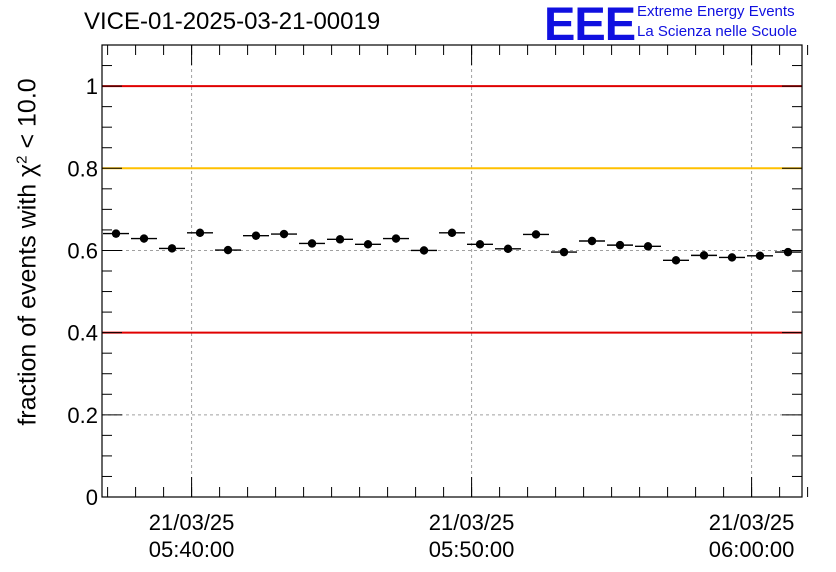  What do you see at coordinates (232, 21) in the screenshot?
I see `chart-title: VICE-01-2025-03-21-00019` at bounding box center [232, 21].